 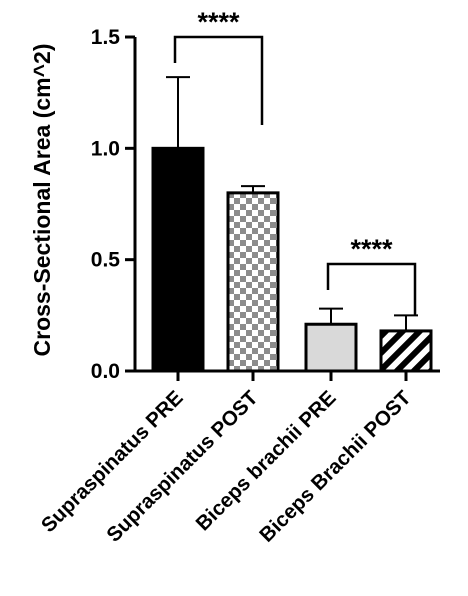 What do you see at coordinates (106, 37) in the screenshot?
I see `y-tick-label: 1.5` at bounding box center [106, 37].